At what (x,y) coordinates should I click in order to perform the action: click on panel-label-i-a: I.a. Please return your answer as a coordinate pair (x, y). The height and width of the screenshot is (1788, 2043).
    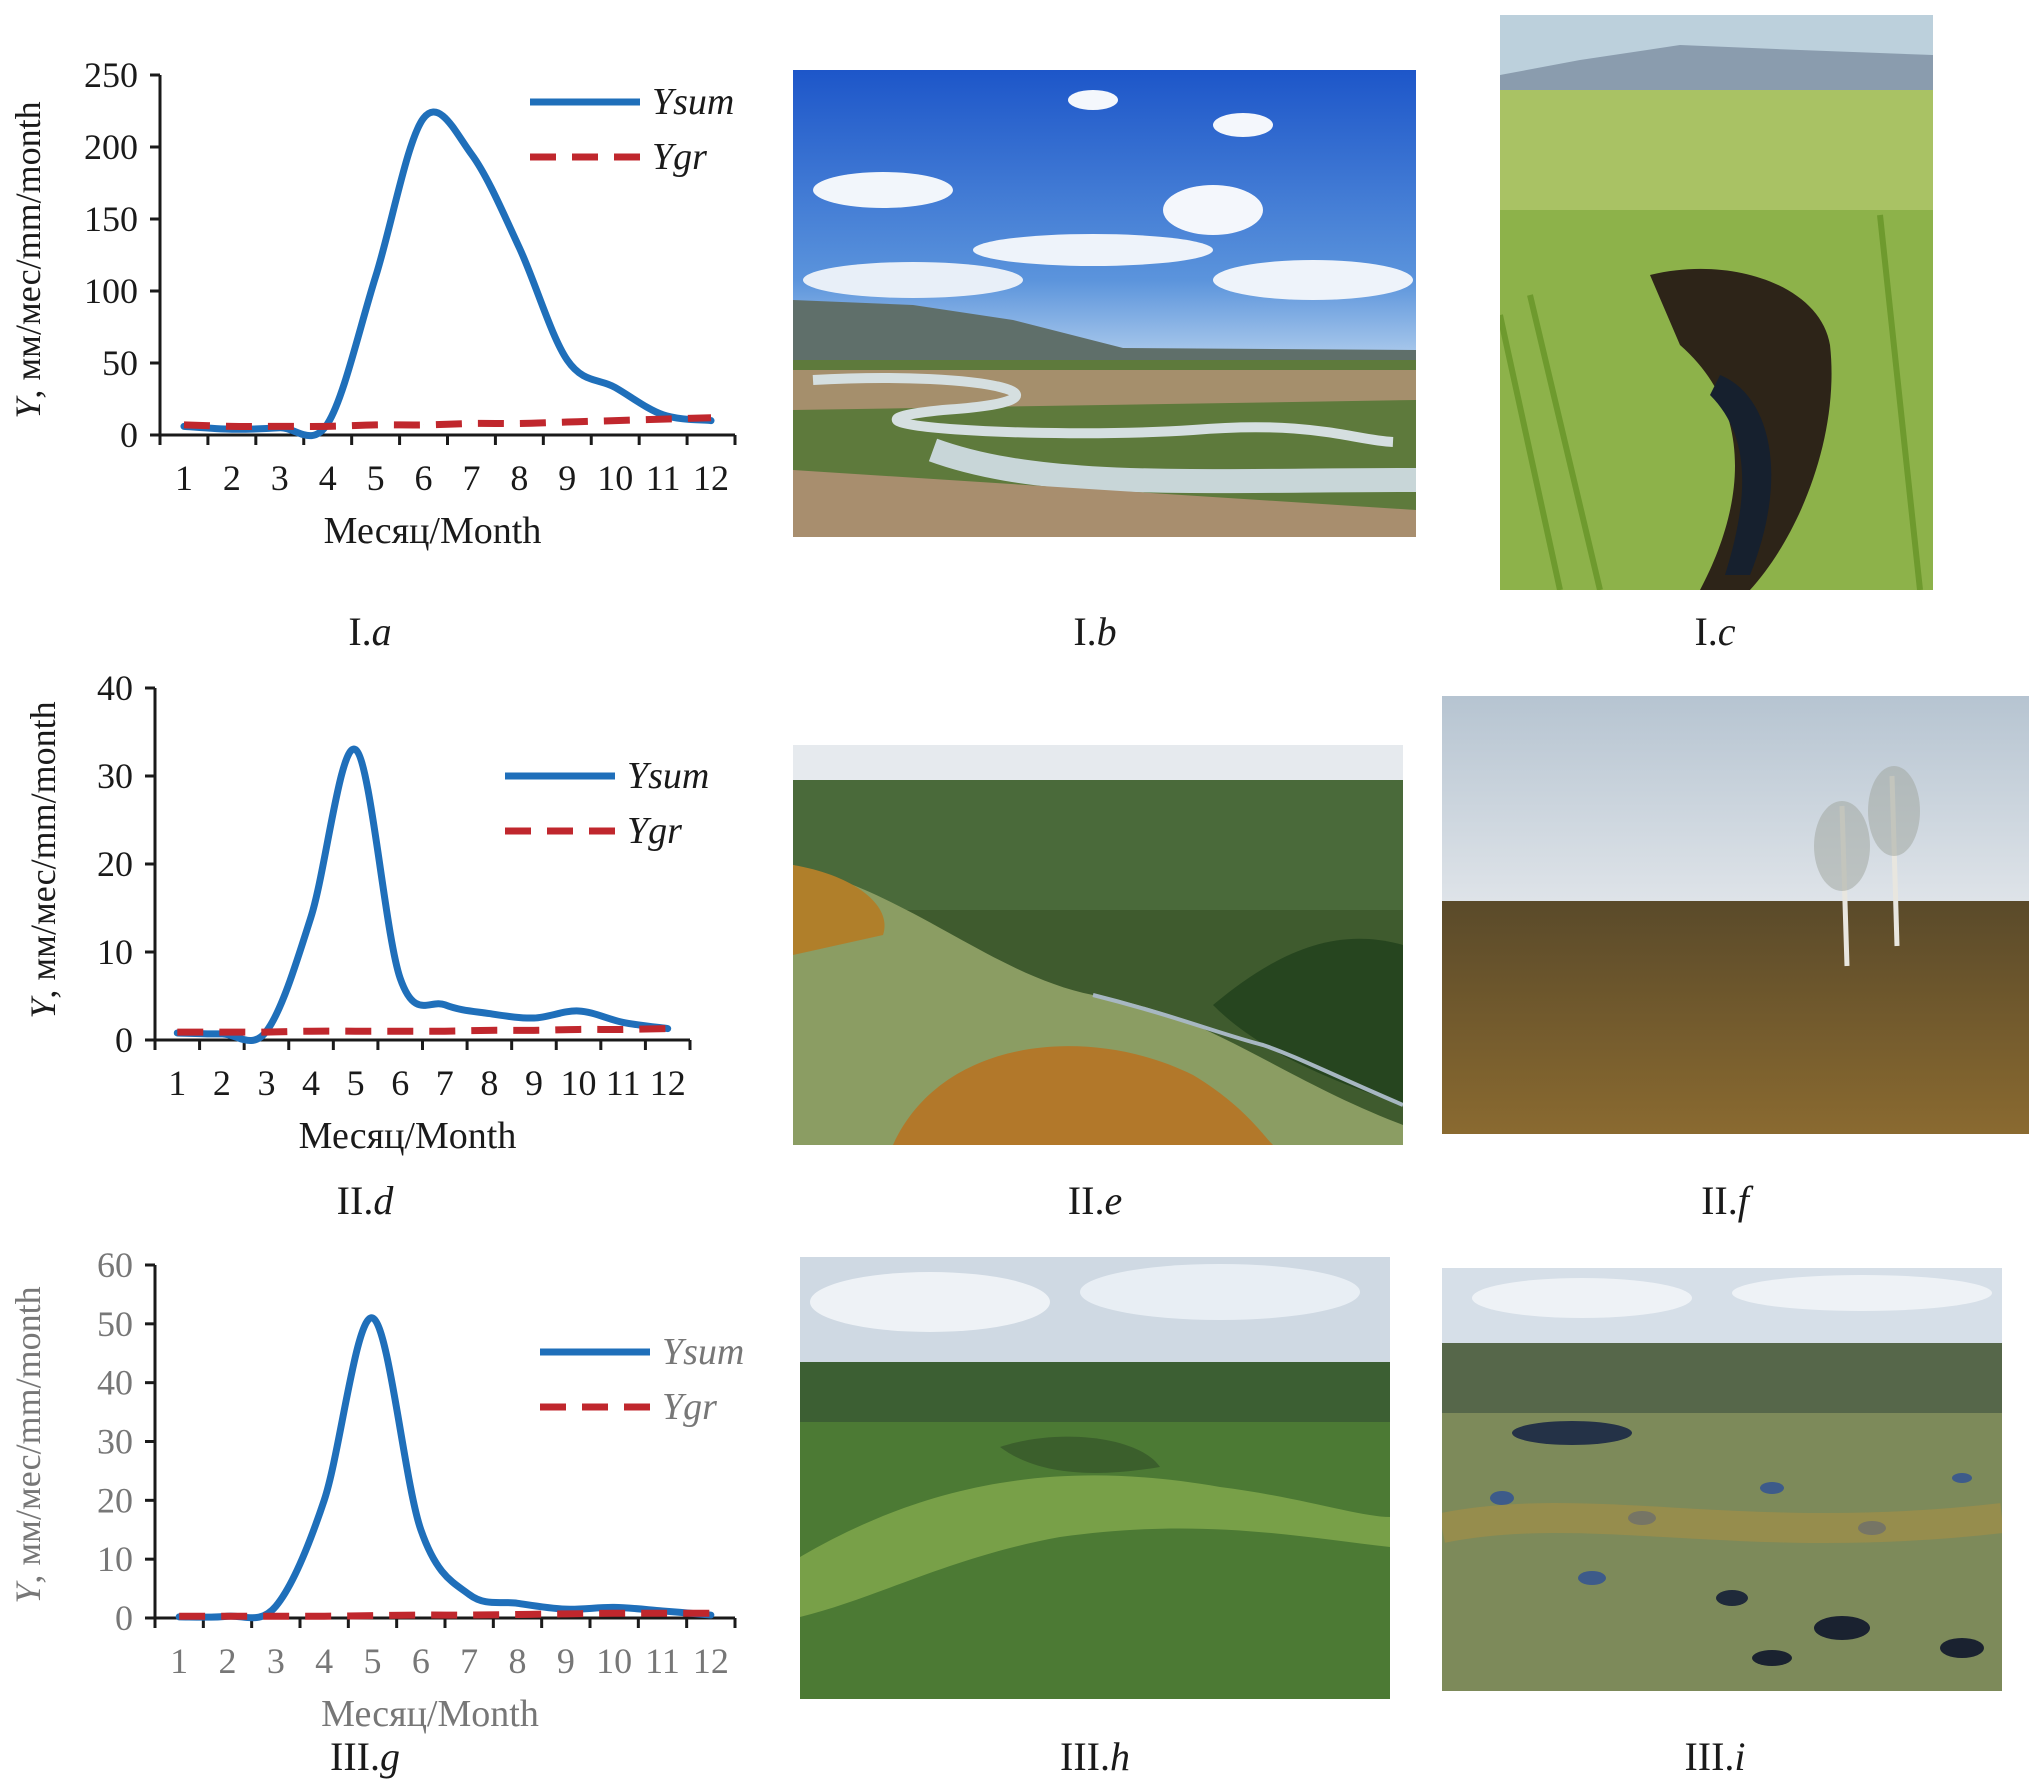
    Looking at the image, I should click on (370, 631).